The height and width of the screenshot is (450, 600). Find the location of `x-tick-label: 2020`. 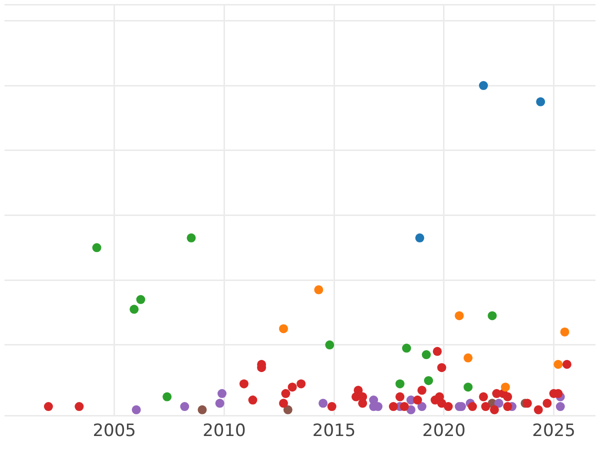

x-tick-label: 2020 is located at coordinates (444, 431).